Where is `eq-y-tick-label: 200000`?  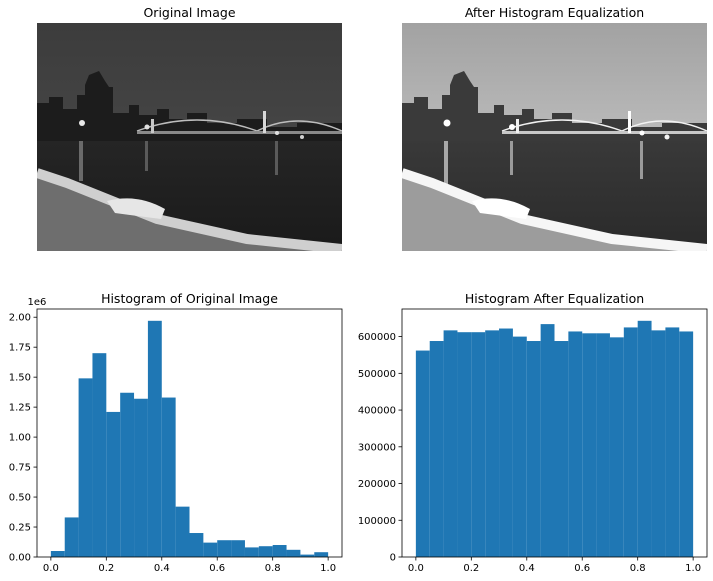 eq-y-tick-label: 200000 is located at coordinates (377, 484).